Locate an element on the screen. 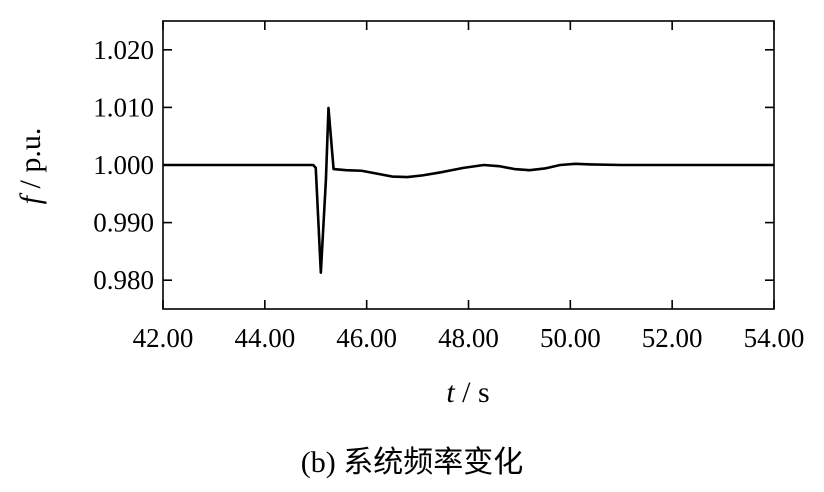 This screenshot has height=492, width=824. x-axis-unit: / s is located at coordinates (472, 392).